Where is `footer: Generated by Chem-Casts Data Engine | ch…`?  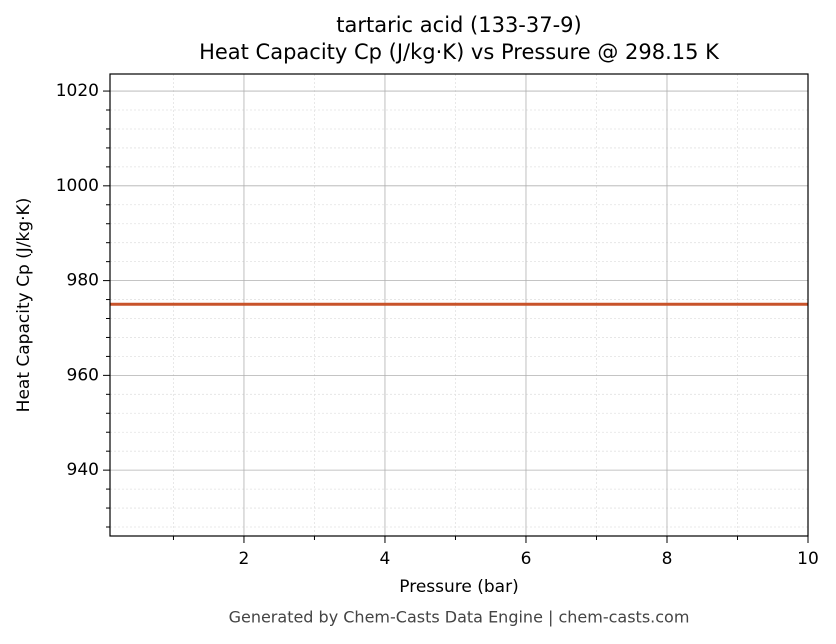 footer: Generated by Chem-Casts Data Engine | ch… is located at coordinates (459, 617).